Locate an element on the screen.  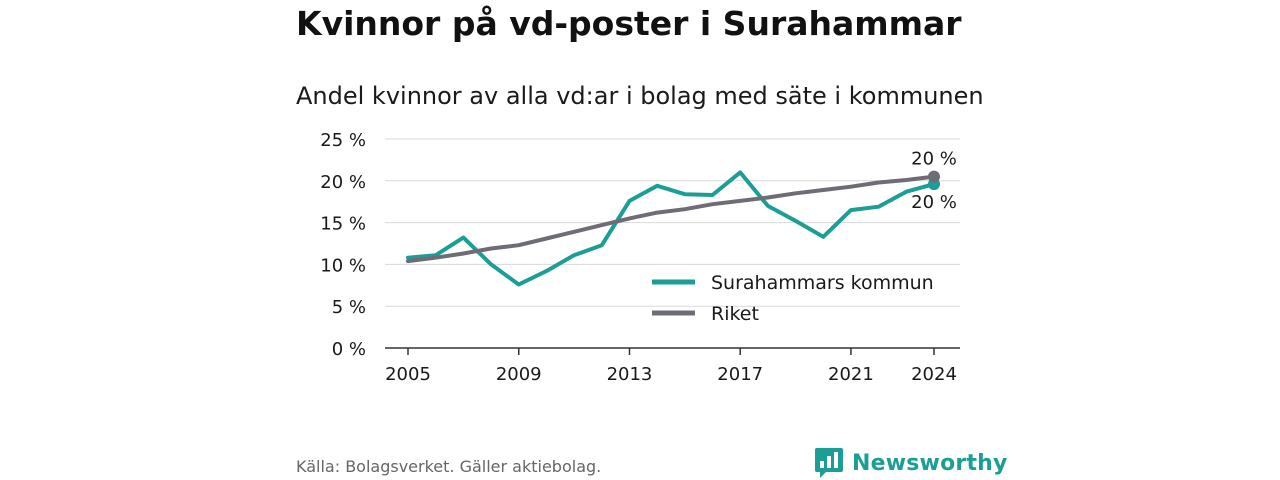
brand-logo: Newsworthy is located at coordinates (911, 463).